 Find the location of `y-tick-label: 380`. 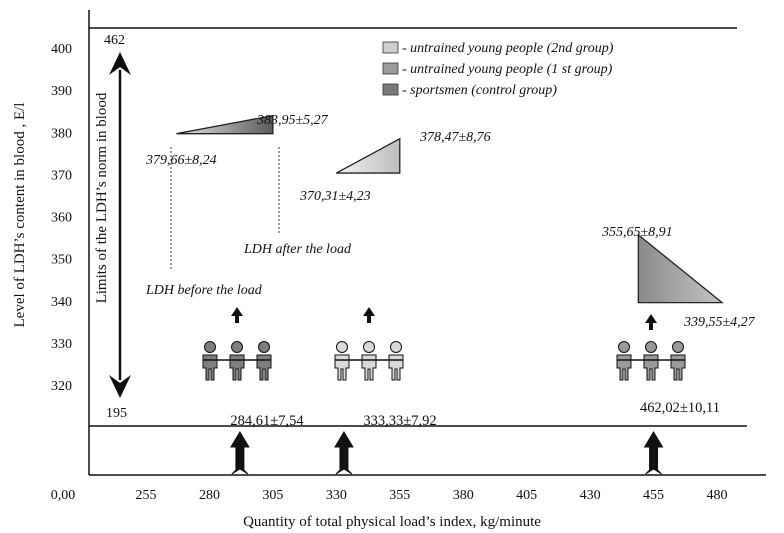

y-tick-label: 380 is located at coordinates (61, 133).